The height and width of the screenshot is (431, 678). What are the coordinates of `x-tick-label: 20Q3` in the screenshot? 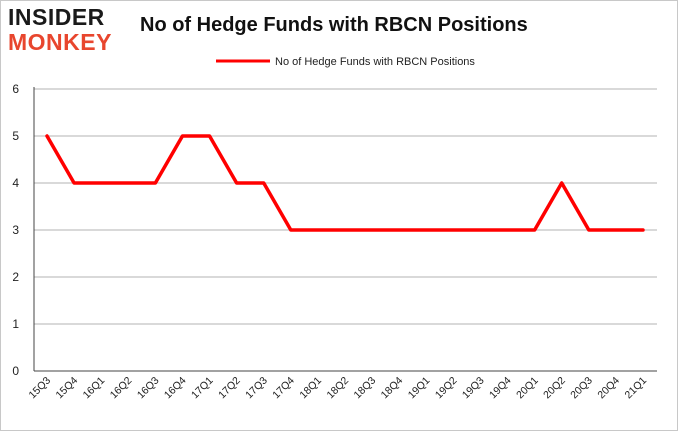 It's located at (581, 388).